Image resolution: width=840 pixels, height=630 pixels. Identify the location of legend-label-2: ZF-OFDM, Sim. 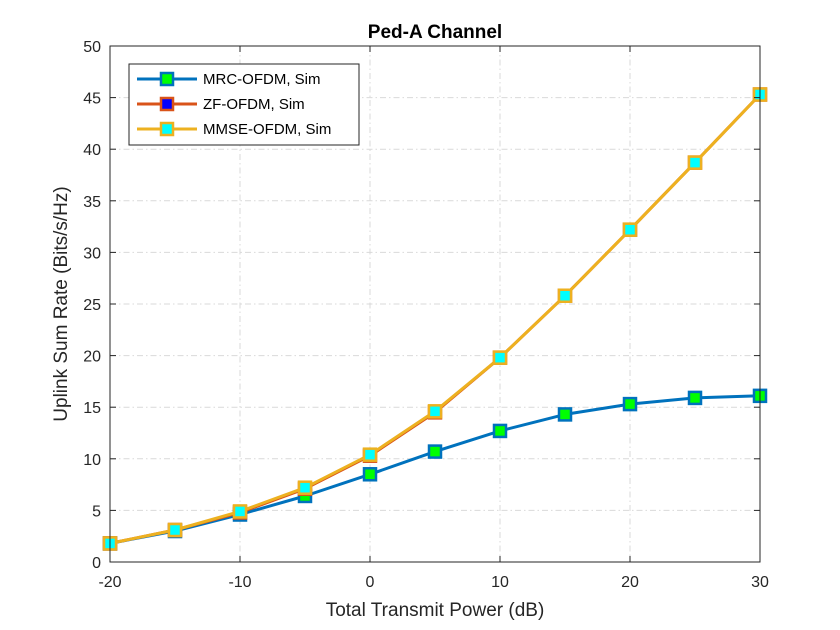
(254, 104).